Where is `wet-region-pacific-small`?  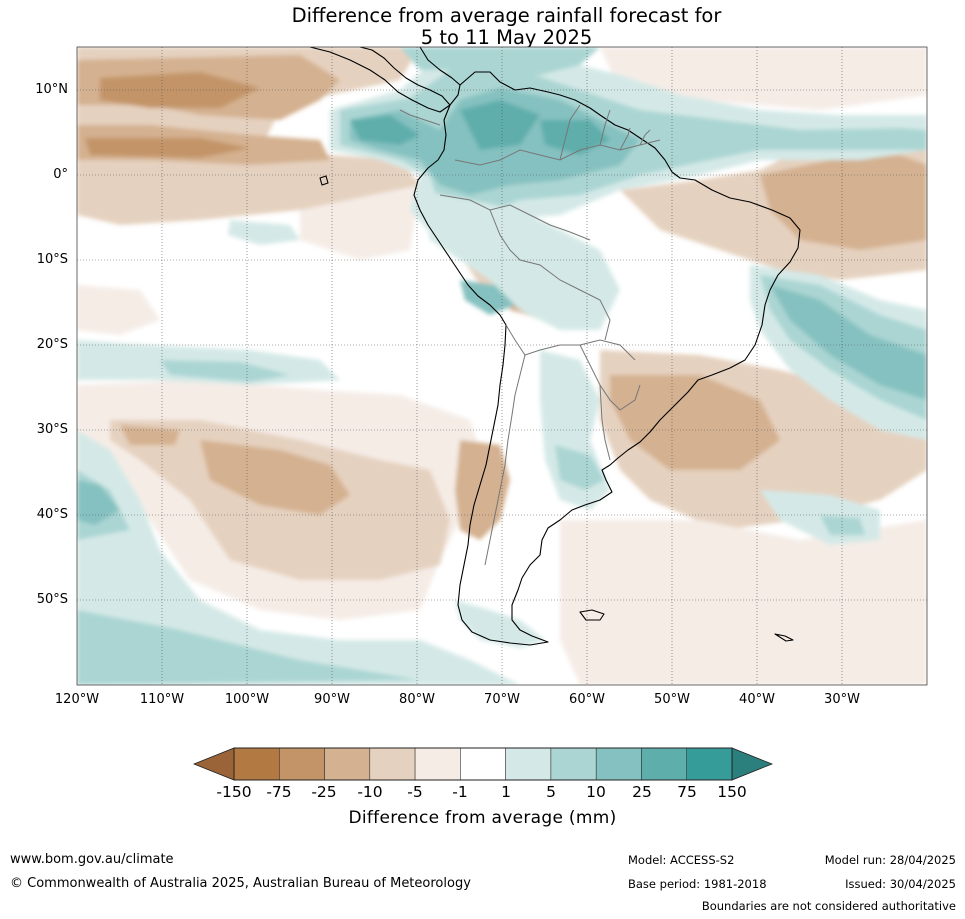 wet-region-pacific-small is located at coordinates (264, 232).